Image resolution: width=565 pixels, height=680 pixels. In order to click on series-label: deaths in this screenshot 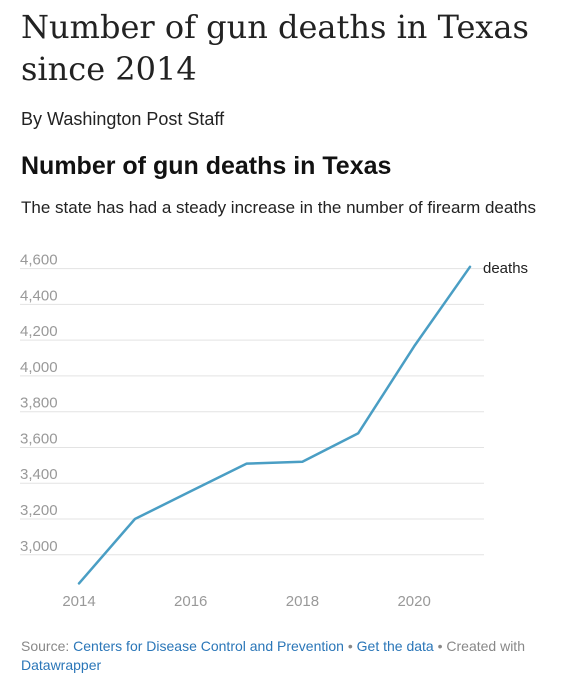, I will do `click(505, 268)`.